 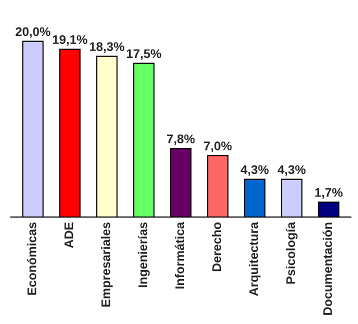 What do you see at coordinates (144, 54) in the screenshot?
I see `data-label: 17,5%` at bounding box center [144, 54].